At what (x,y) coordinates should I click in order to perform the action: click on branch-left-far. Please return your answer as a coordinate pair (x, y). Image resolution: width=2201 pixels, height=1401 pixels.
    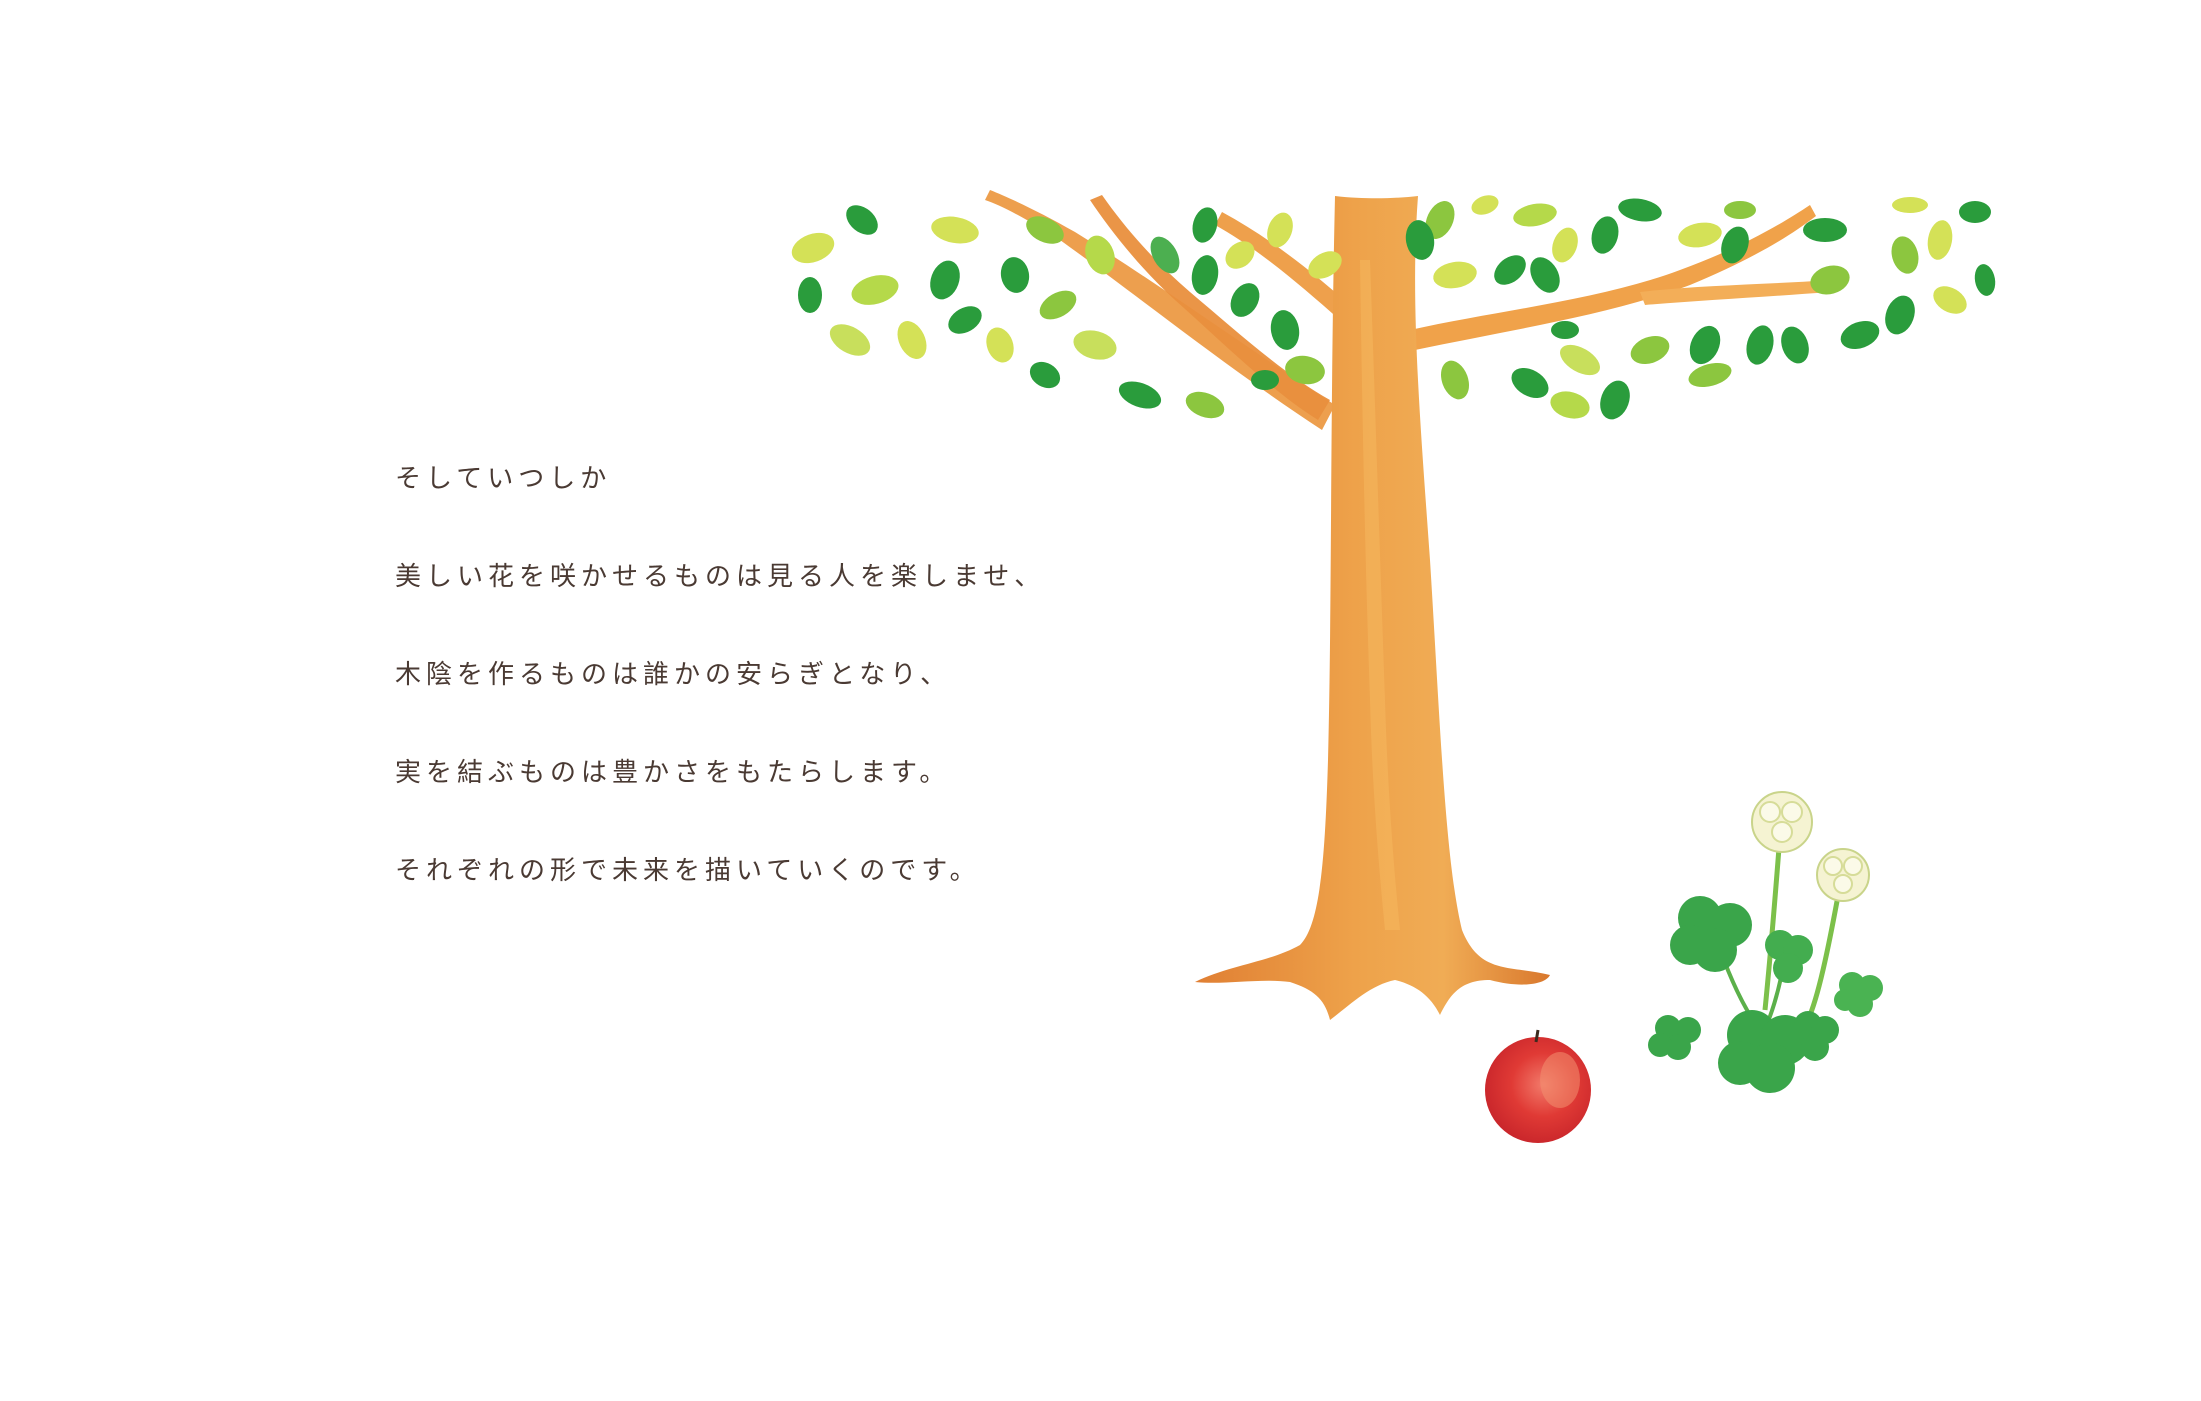
    Looking at the image, I should click on (1160, 310).